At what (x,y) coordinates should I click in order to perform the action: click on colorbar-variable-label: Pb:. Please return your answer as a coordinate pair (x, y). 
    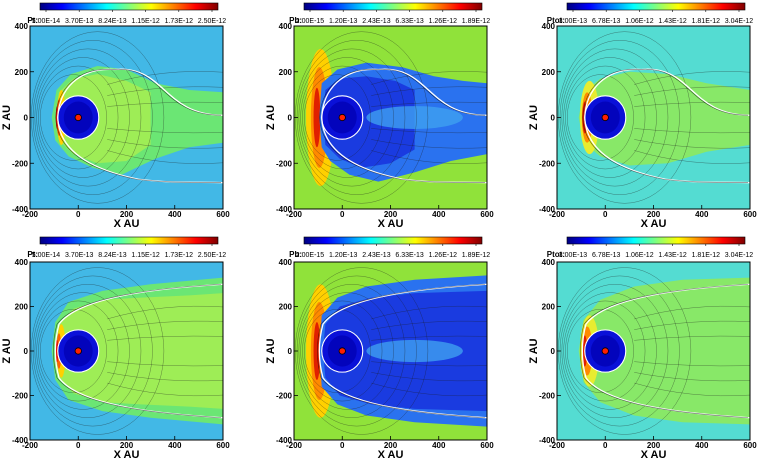
    Looking at the image, I should click on (295, 254).